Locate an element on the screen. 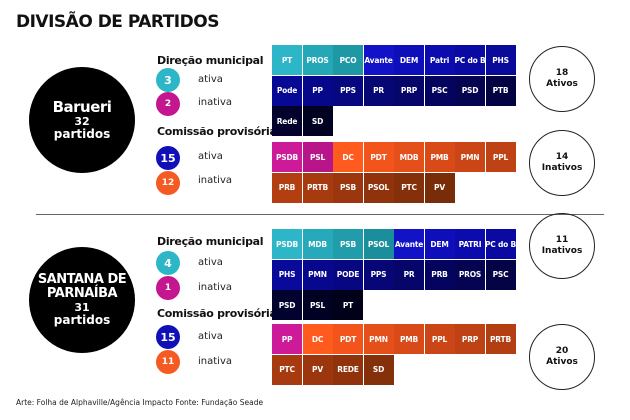 The image size is (630, 420). divider is located at coordinates (320, 214).